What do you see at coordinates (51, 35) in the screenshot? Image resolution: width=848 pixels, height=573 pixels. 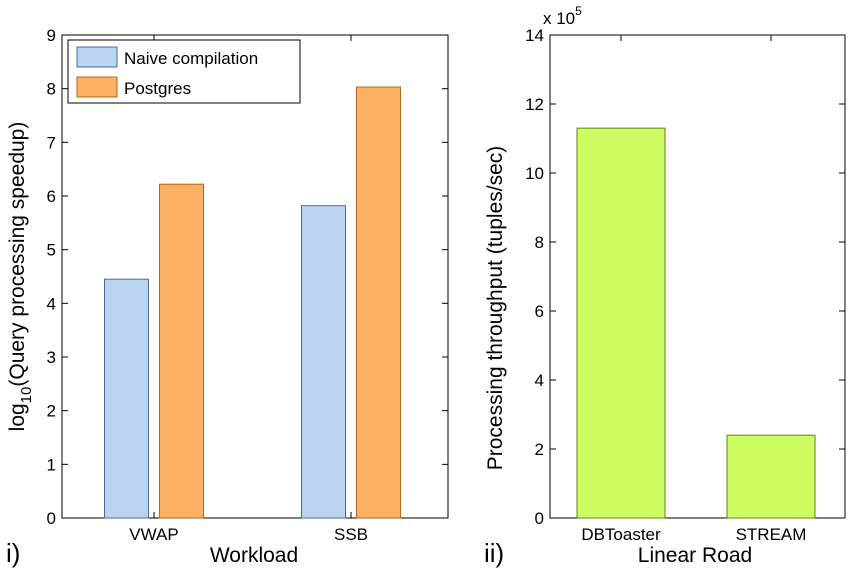 I see `y-tick-label: 9` at bounding box center [51, 35].